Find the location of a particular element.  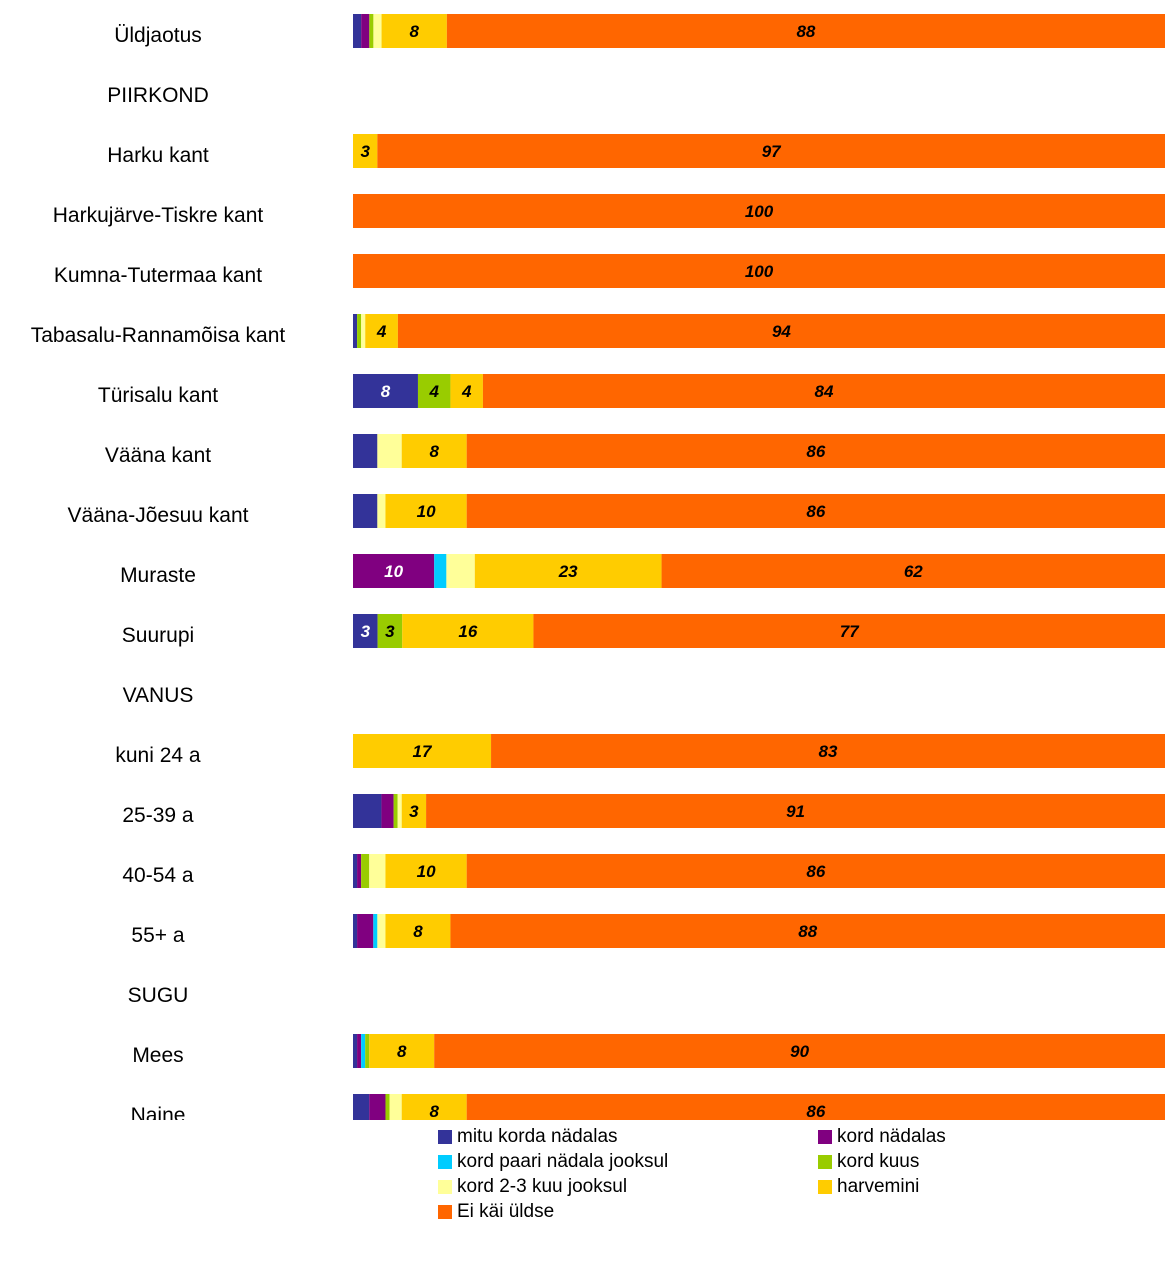

legend-label: kord 2-3 kuu jooksul is located at coordinates (542, 1186).